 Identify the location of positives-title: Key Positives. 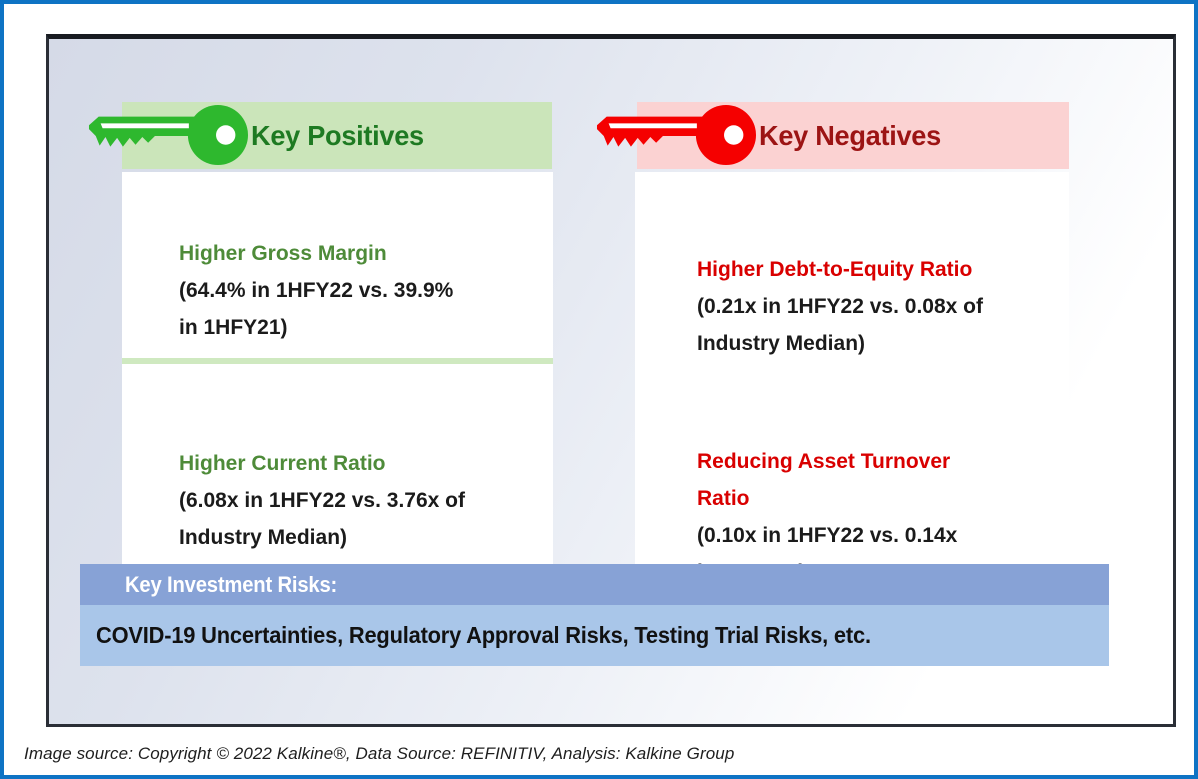
(337, 135).